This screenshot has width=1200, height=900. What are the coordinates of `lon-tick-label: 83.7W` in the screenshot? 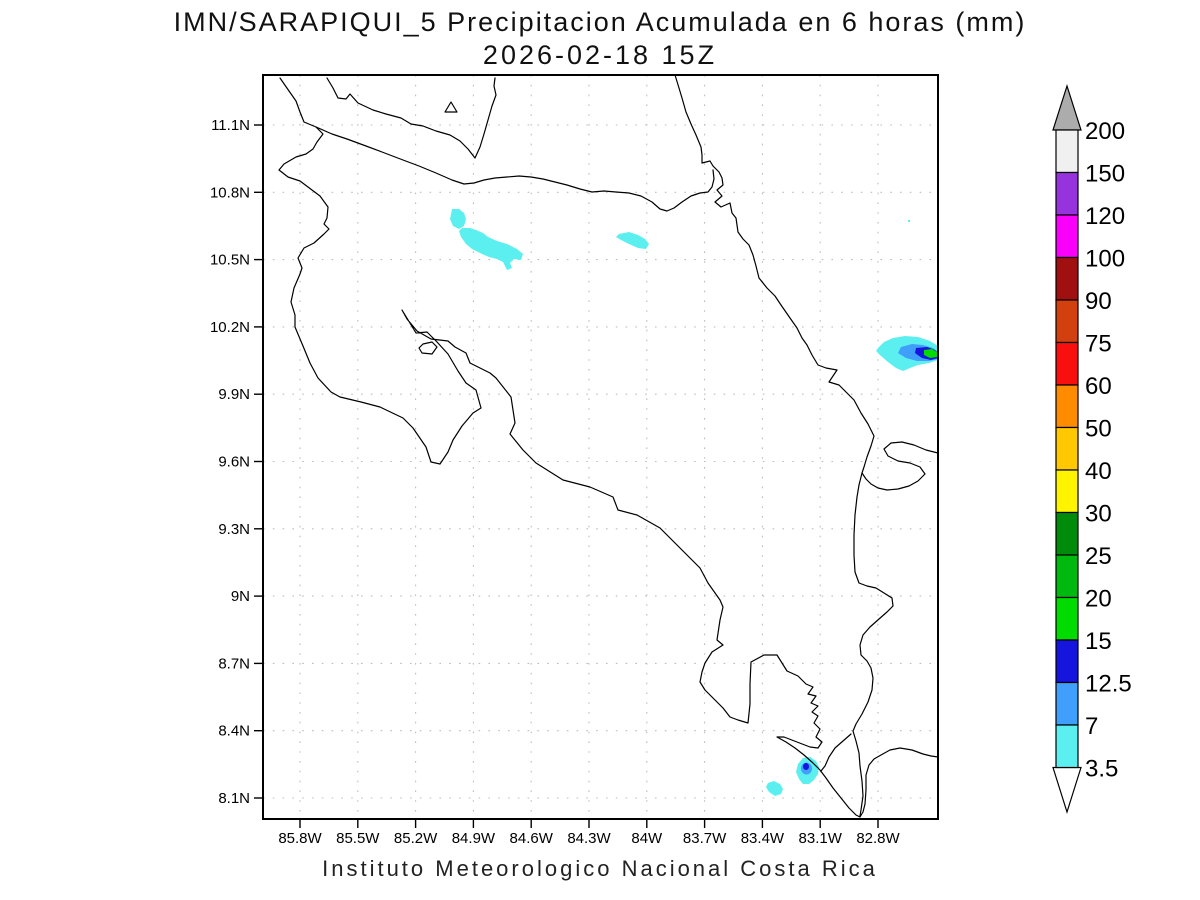 It's located at (705, 838).